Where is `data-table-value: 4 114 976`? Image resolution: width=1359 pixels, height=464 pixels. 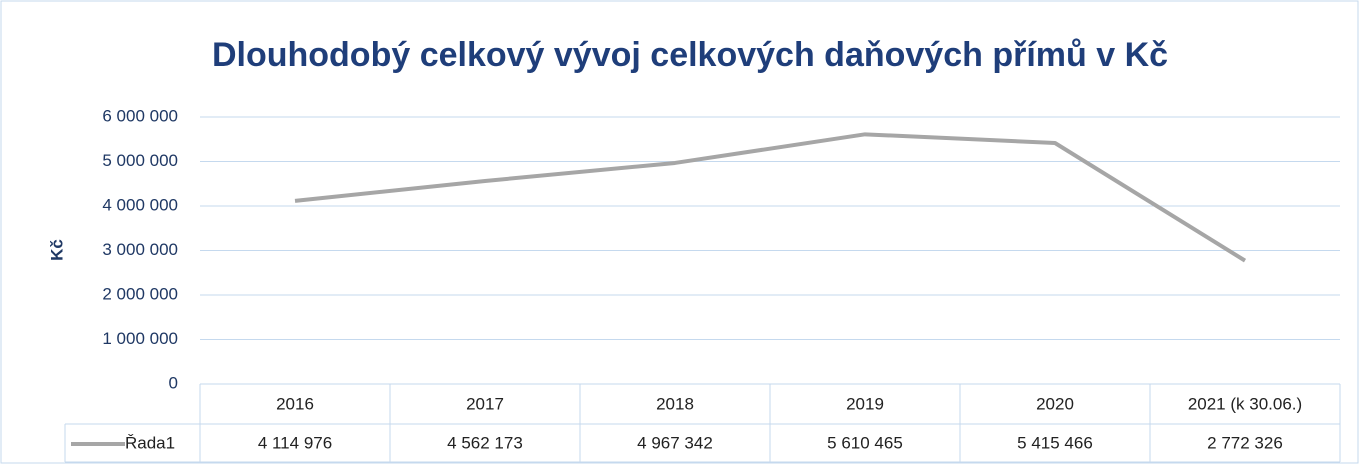
data-table-value: 4 114 976 is located at coordinates (295, 442).